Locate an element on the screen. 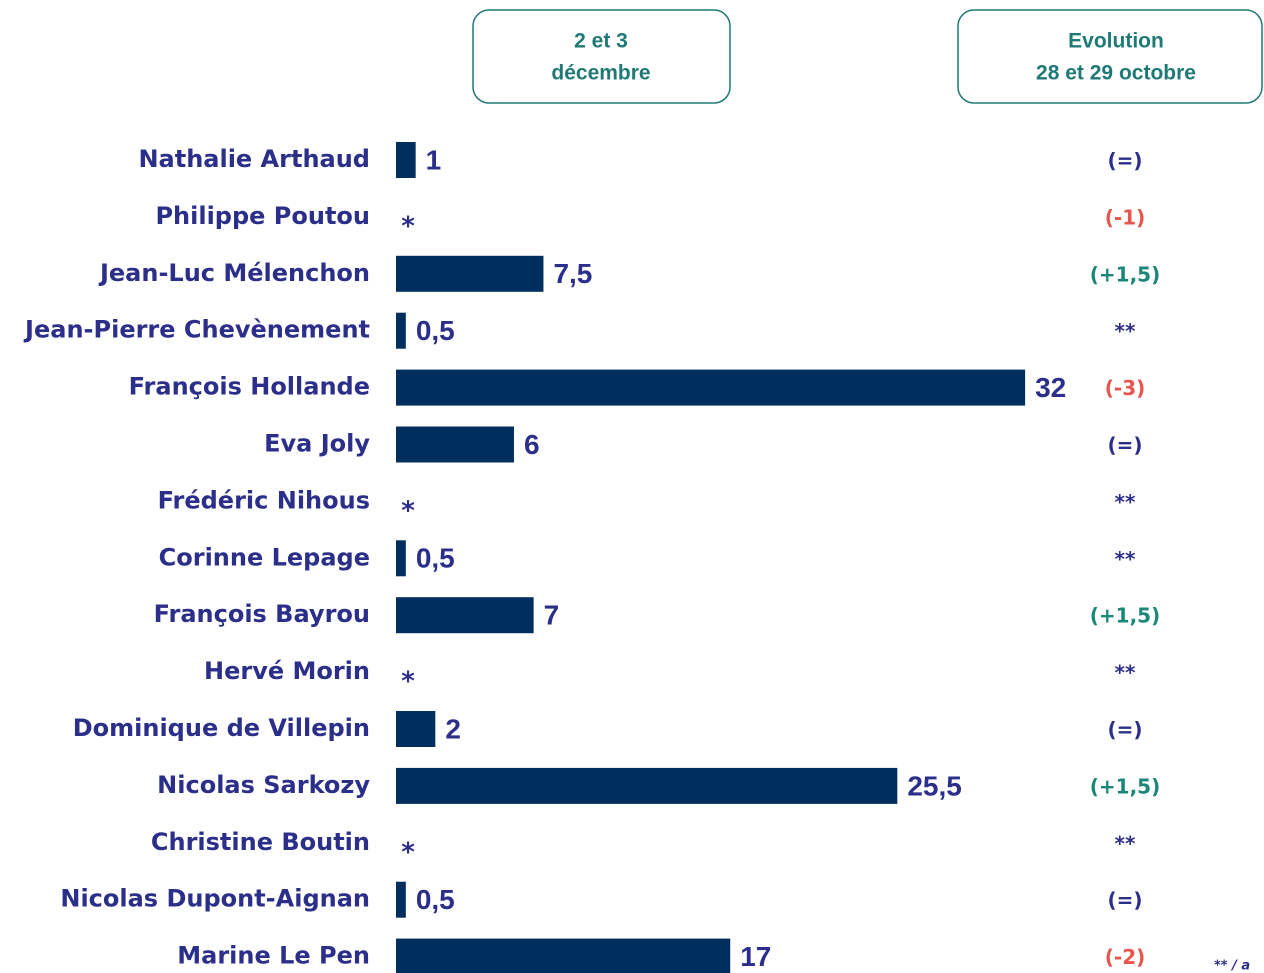  category-label: Dominique de Villepin is located at coordinates (221, 728).